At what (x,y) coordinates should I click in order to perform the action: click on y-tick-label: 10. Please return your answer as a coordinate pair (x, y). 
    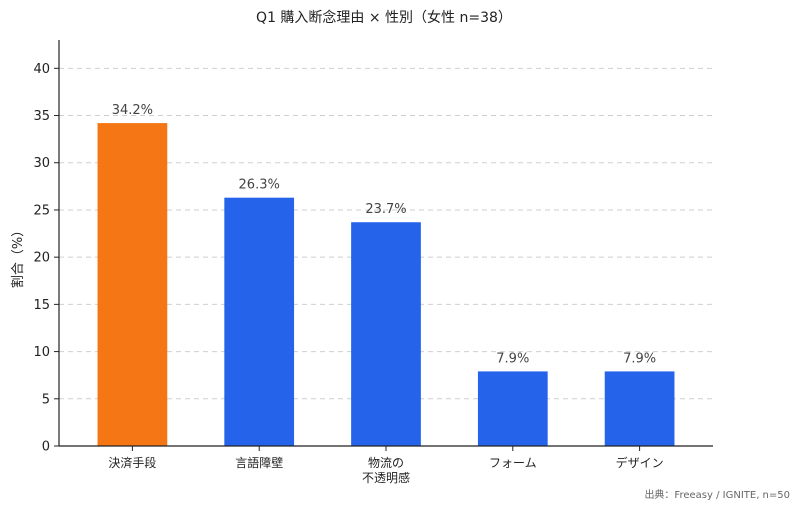
    Looking at the image, I should click on (41, 352).